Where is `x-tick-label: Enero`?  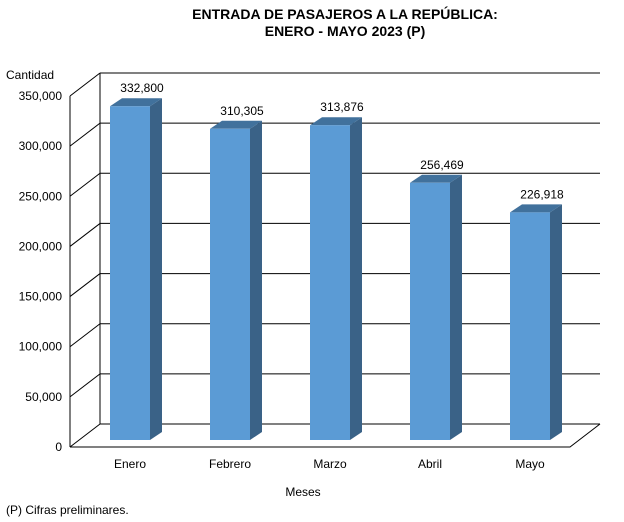 x-tick-label: Enero is located at coordinates (130, 464).